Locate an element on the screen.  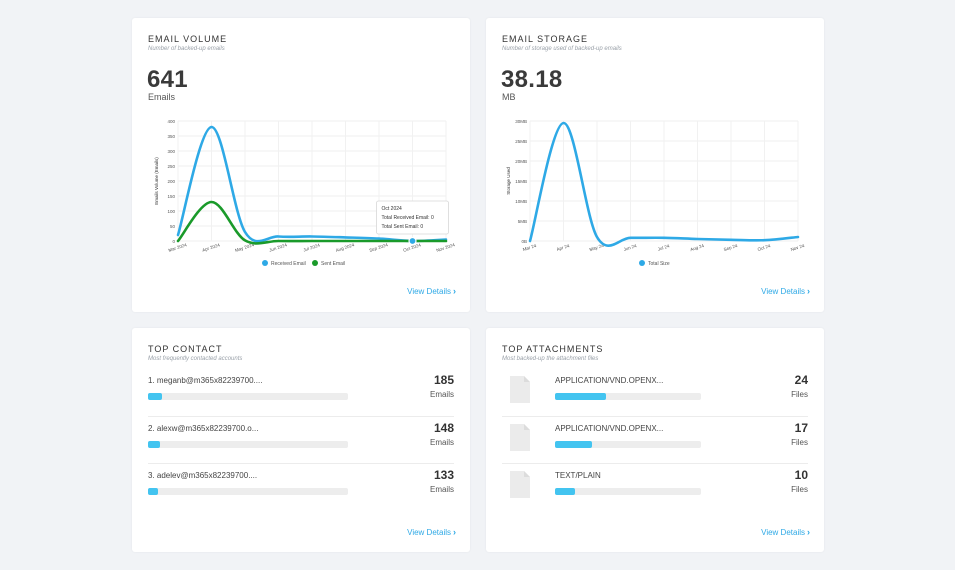
attachment-row: TEXT/PLAIN 10 Files is located at coordinates (655, 493).